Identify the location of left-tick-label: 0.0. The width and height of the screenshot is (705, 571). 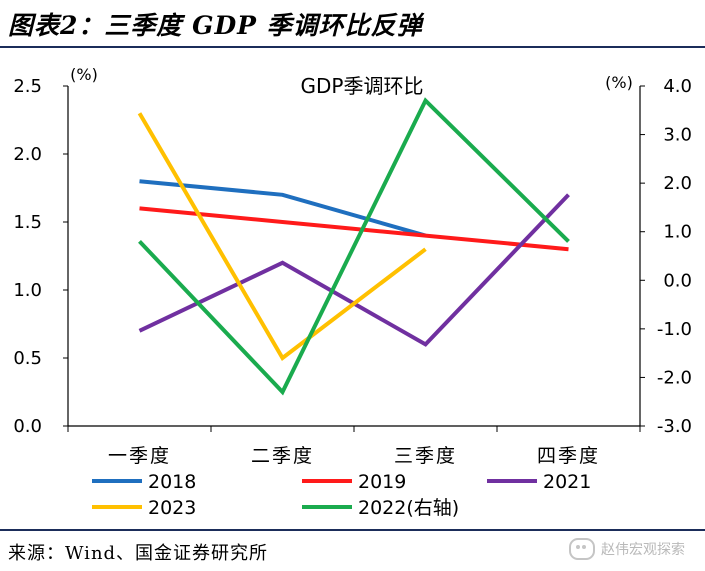
(27, 426).